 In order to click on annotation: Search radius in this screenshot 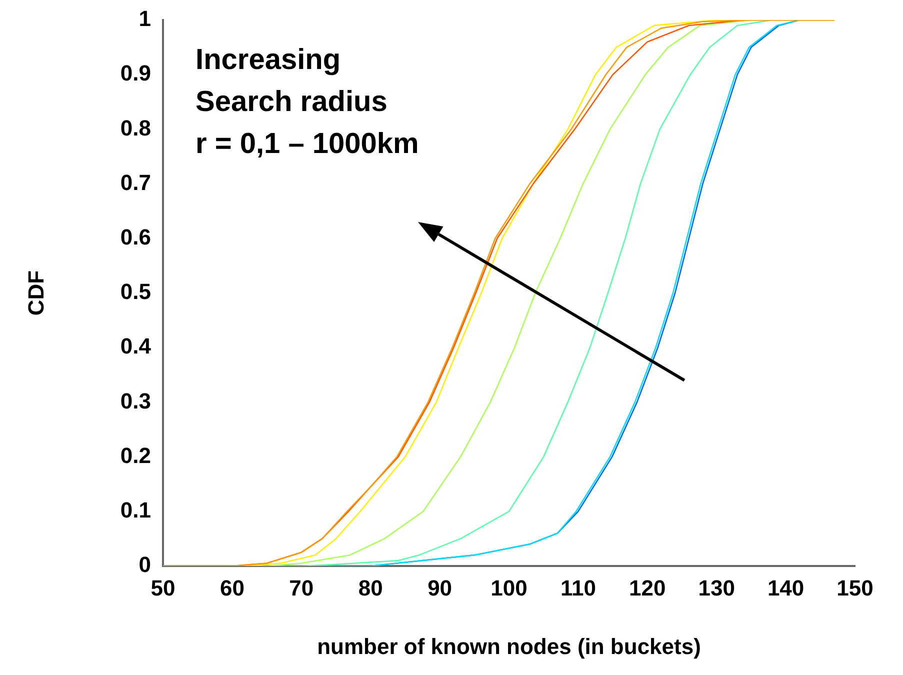, I will do `click(292, 102)`.